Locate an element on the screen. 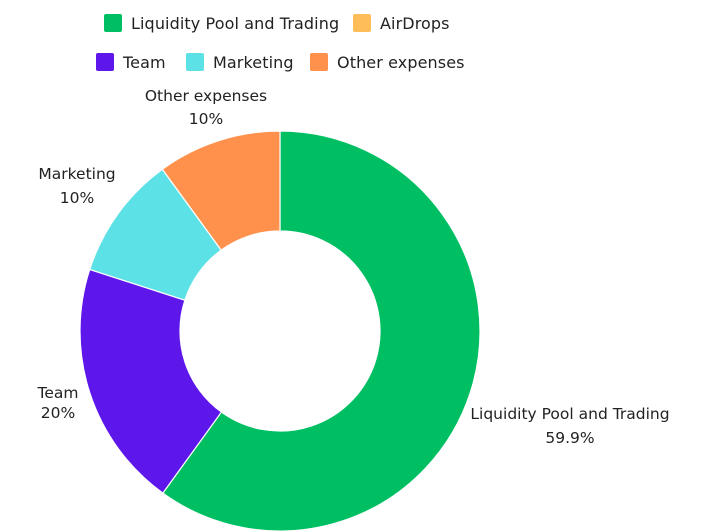  legend-swatch-liquidity is located at coordinates (113, 23).